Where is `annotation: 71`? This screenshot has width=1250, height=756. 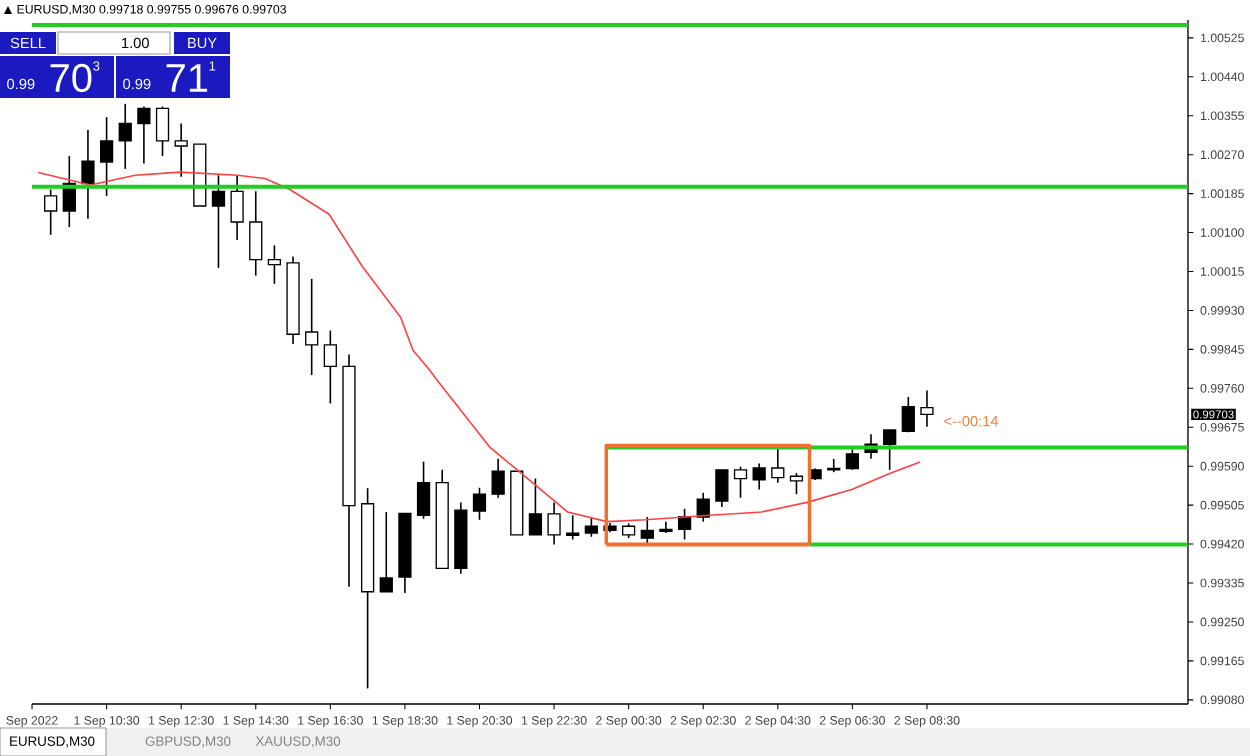 annotation: 71 is located at coordinates (187, 78).